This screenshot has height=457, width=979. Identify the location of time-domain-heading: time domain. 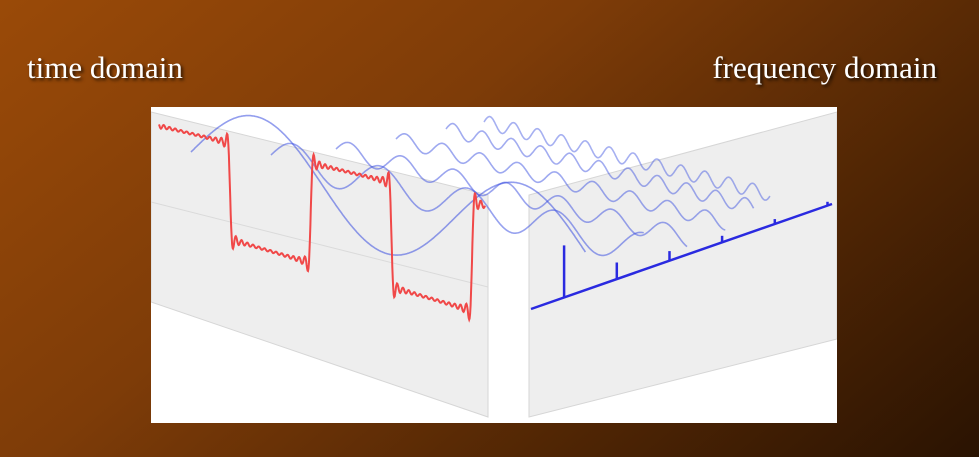
(105, 67).